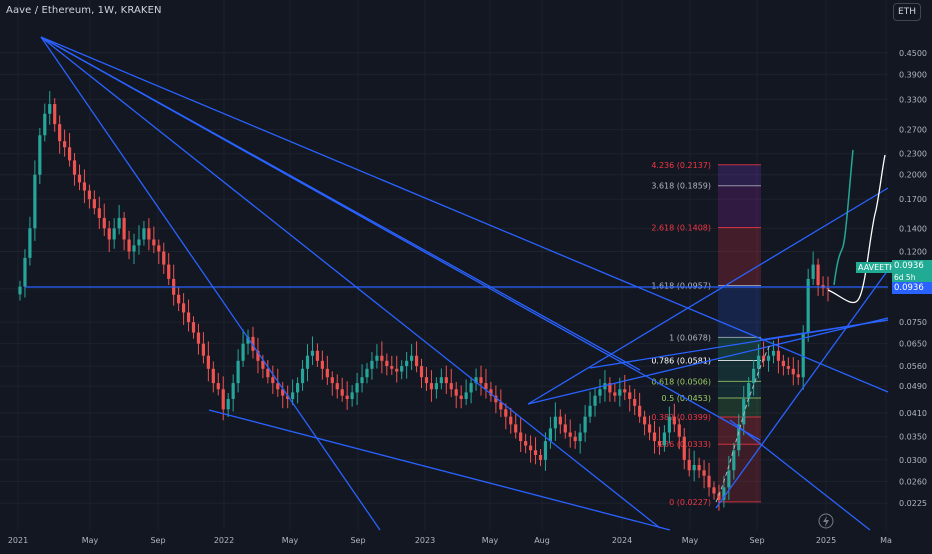 Image resolution: width=932 pixels, height=554 pixels. What do you see at coordinates (913, 175) in the screenshot?
I see `y-tick-label-5: 0.2000` at bounding box center [913, 175].